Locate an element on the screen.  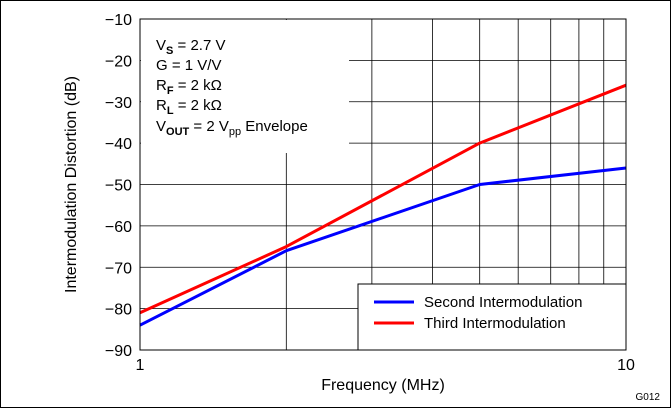
condition-text: VOUT = 2 Vpp Envelope is located at coordinates (232, 128).